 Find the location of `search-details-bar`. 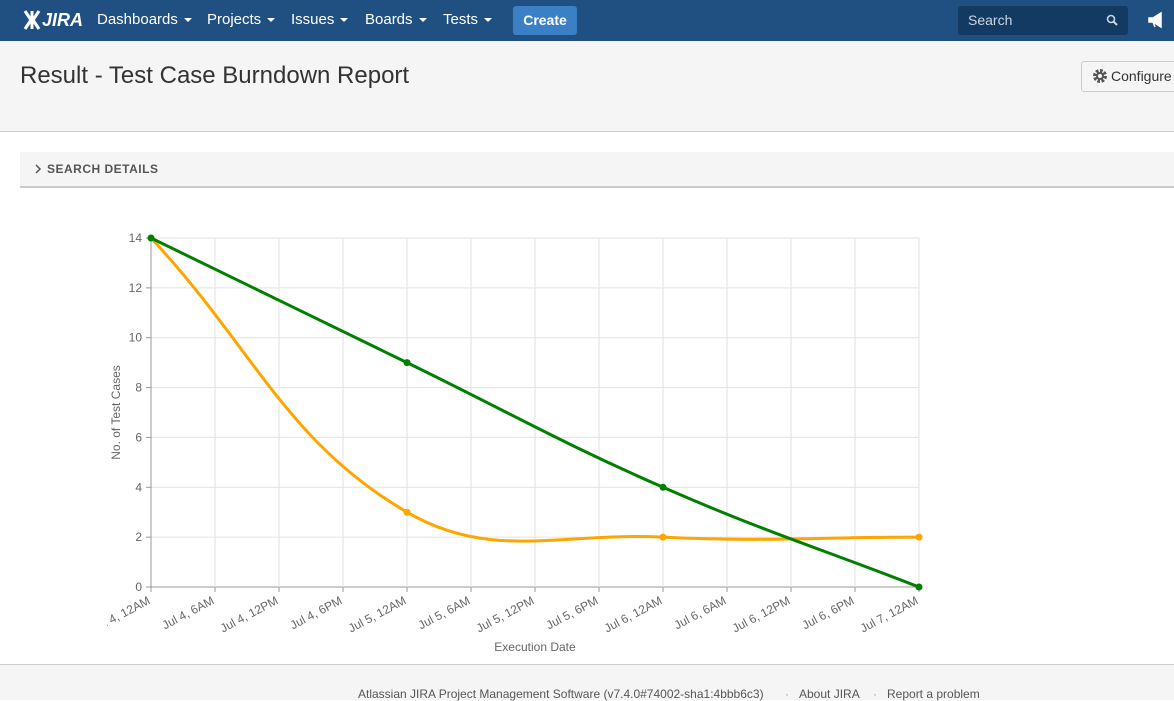

search-details-bar is located at coordinates (597, 170).